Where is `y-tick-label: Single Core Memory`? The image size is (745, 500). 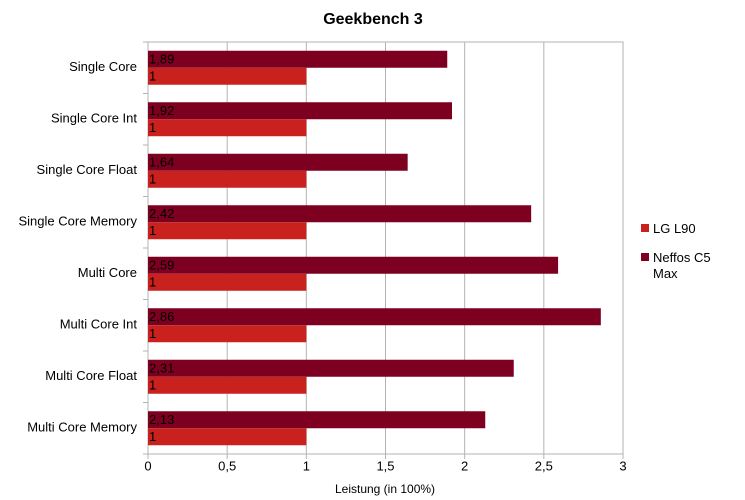 y-tick-label: Single Core Memory is located at coordinates (78, 221).